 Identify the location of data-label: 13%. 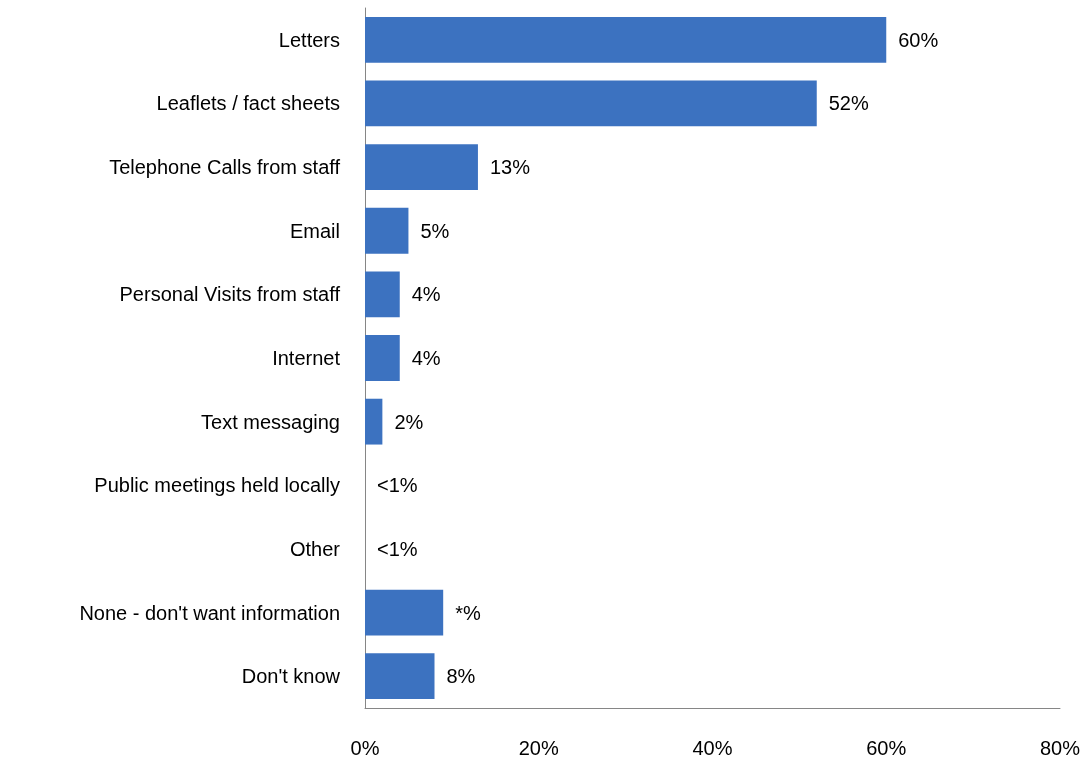
(510, 167).